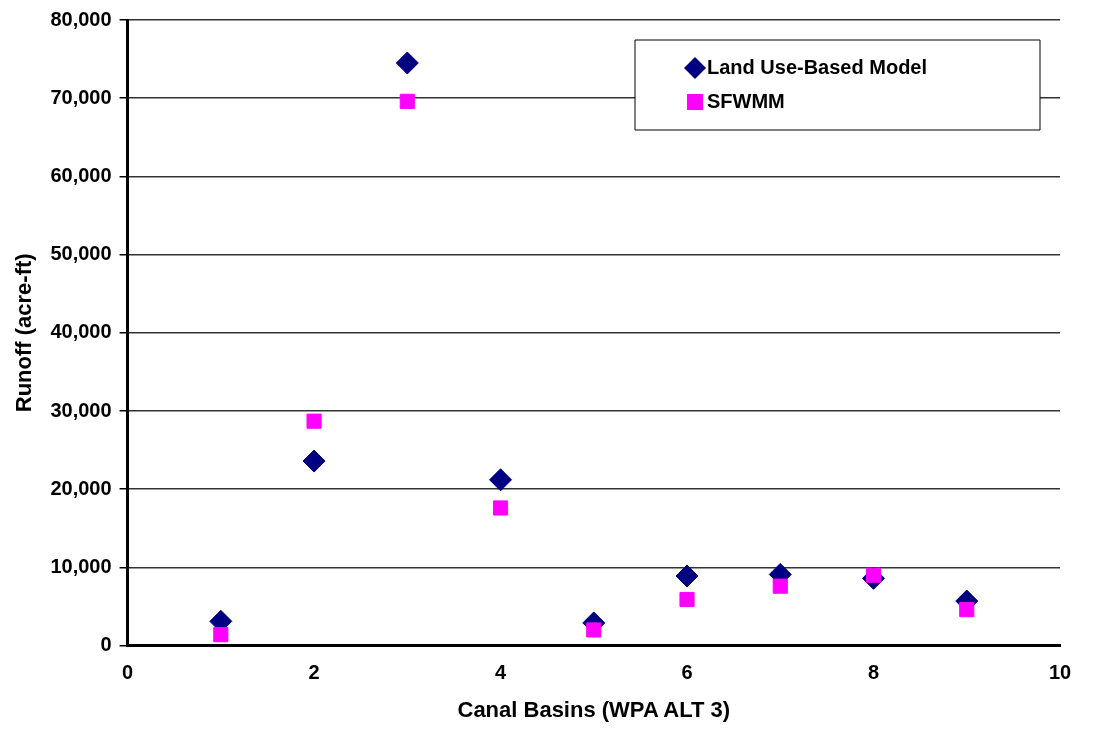 The image size is (1096, 734). I want to click on x-tick-label: 0, so click(128, 672).